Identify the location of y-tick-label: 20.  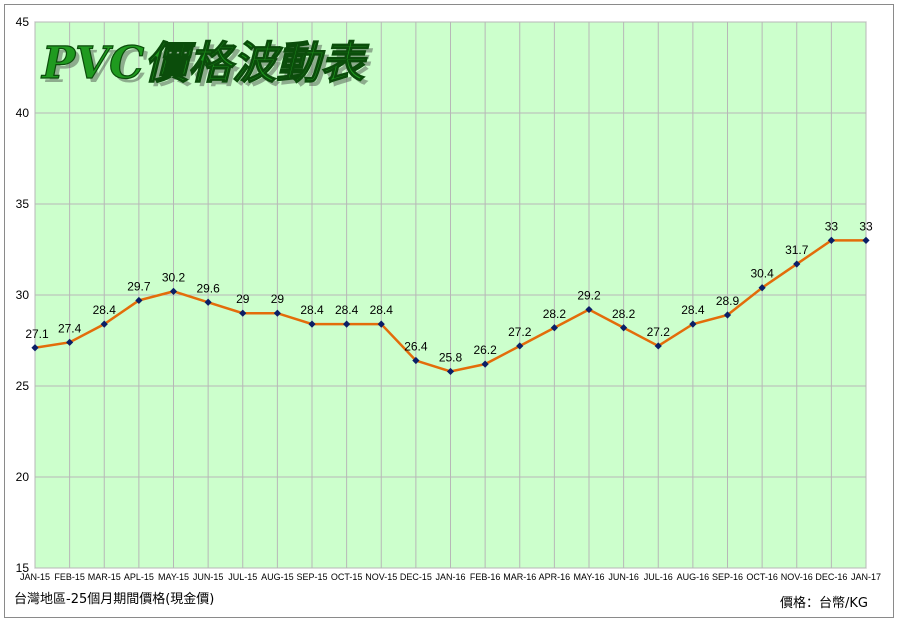
(23, 477).